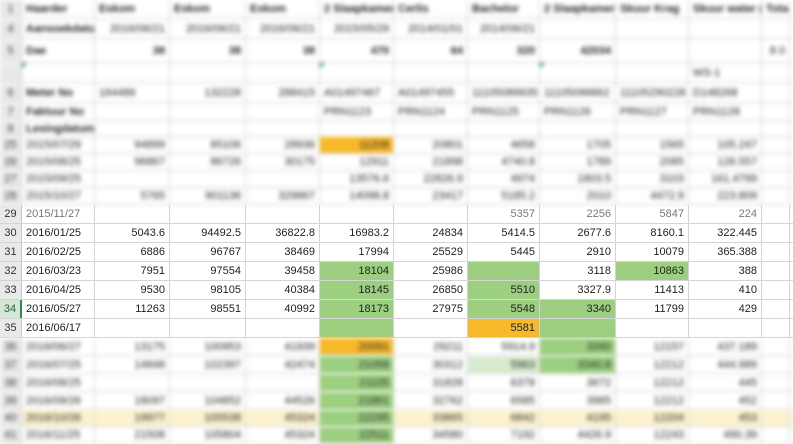 Image resolution: width=793 pixels, height=444 pixels. What do you see at coordinates (132, 418) in the screenshot?
I see `cell: 19977` at bounding box center [132, 418].